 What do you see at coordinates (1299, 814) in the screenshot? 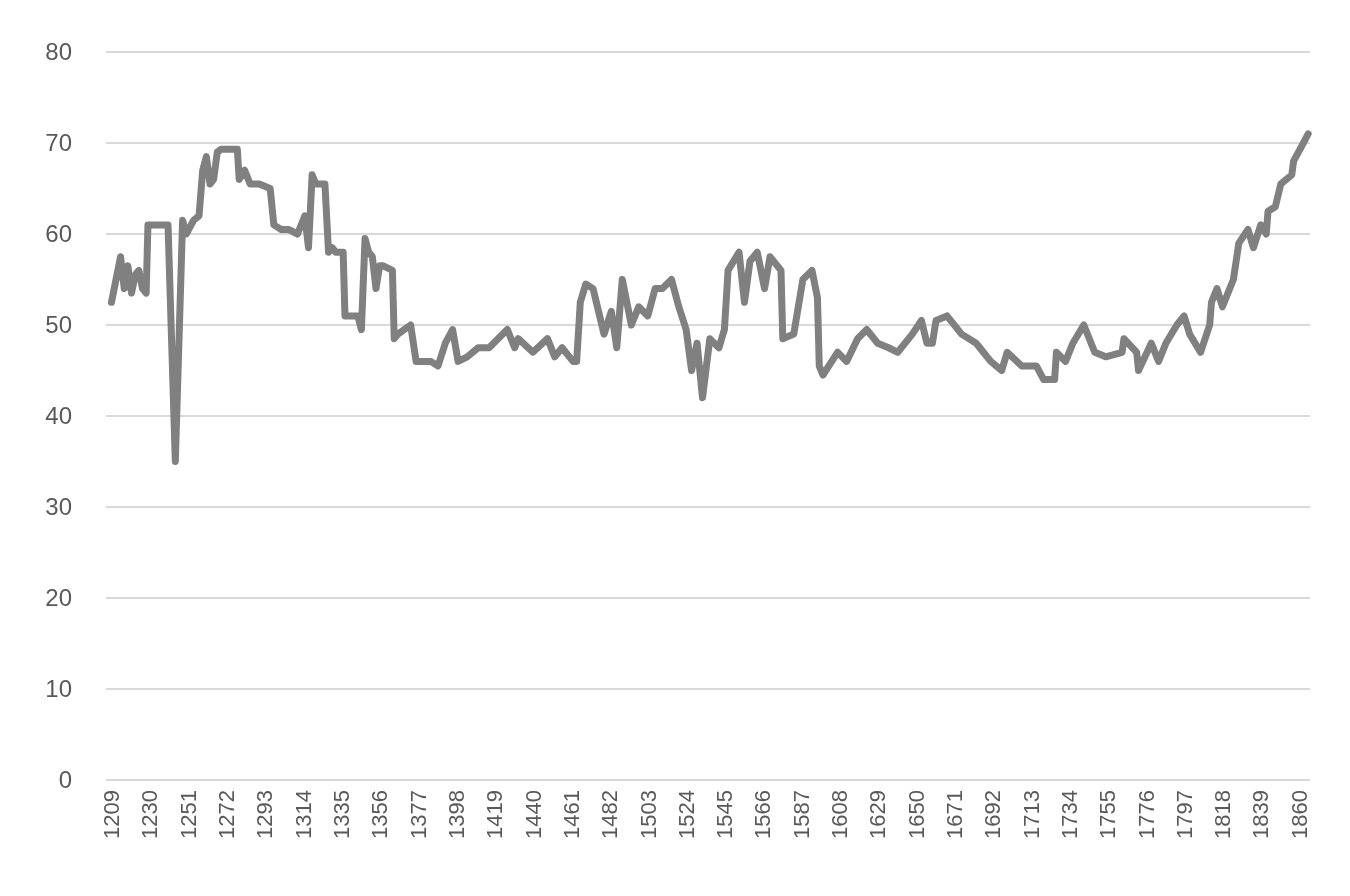
I see `x-tick-label: 1860` at bounding box center [1299, 814].